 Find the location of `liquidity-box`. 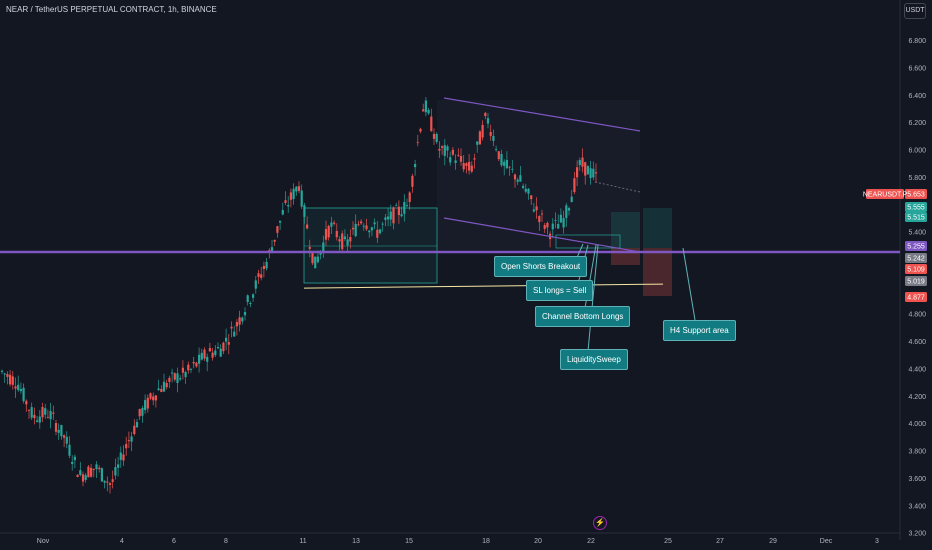

liquidity-box is located at coordinates (588, 241).